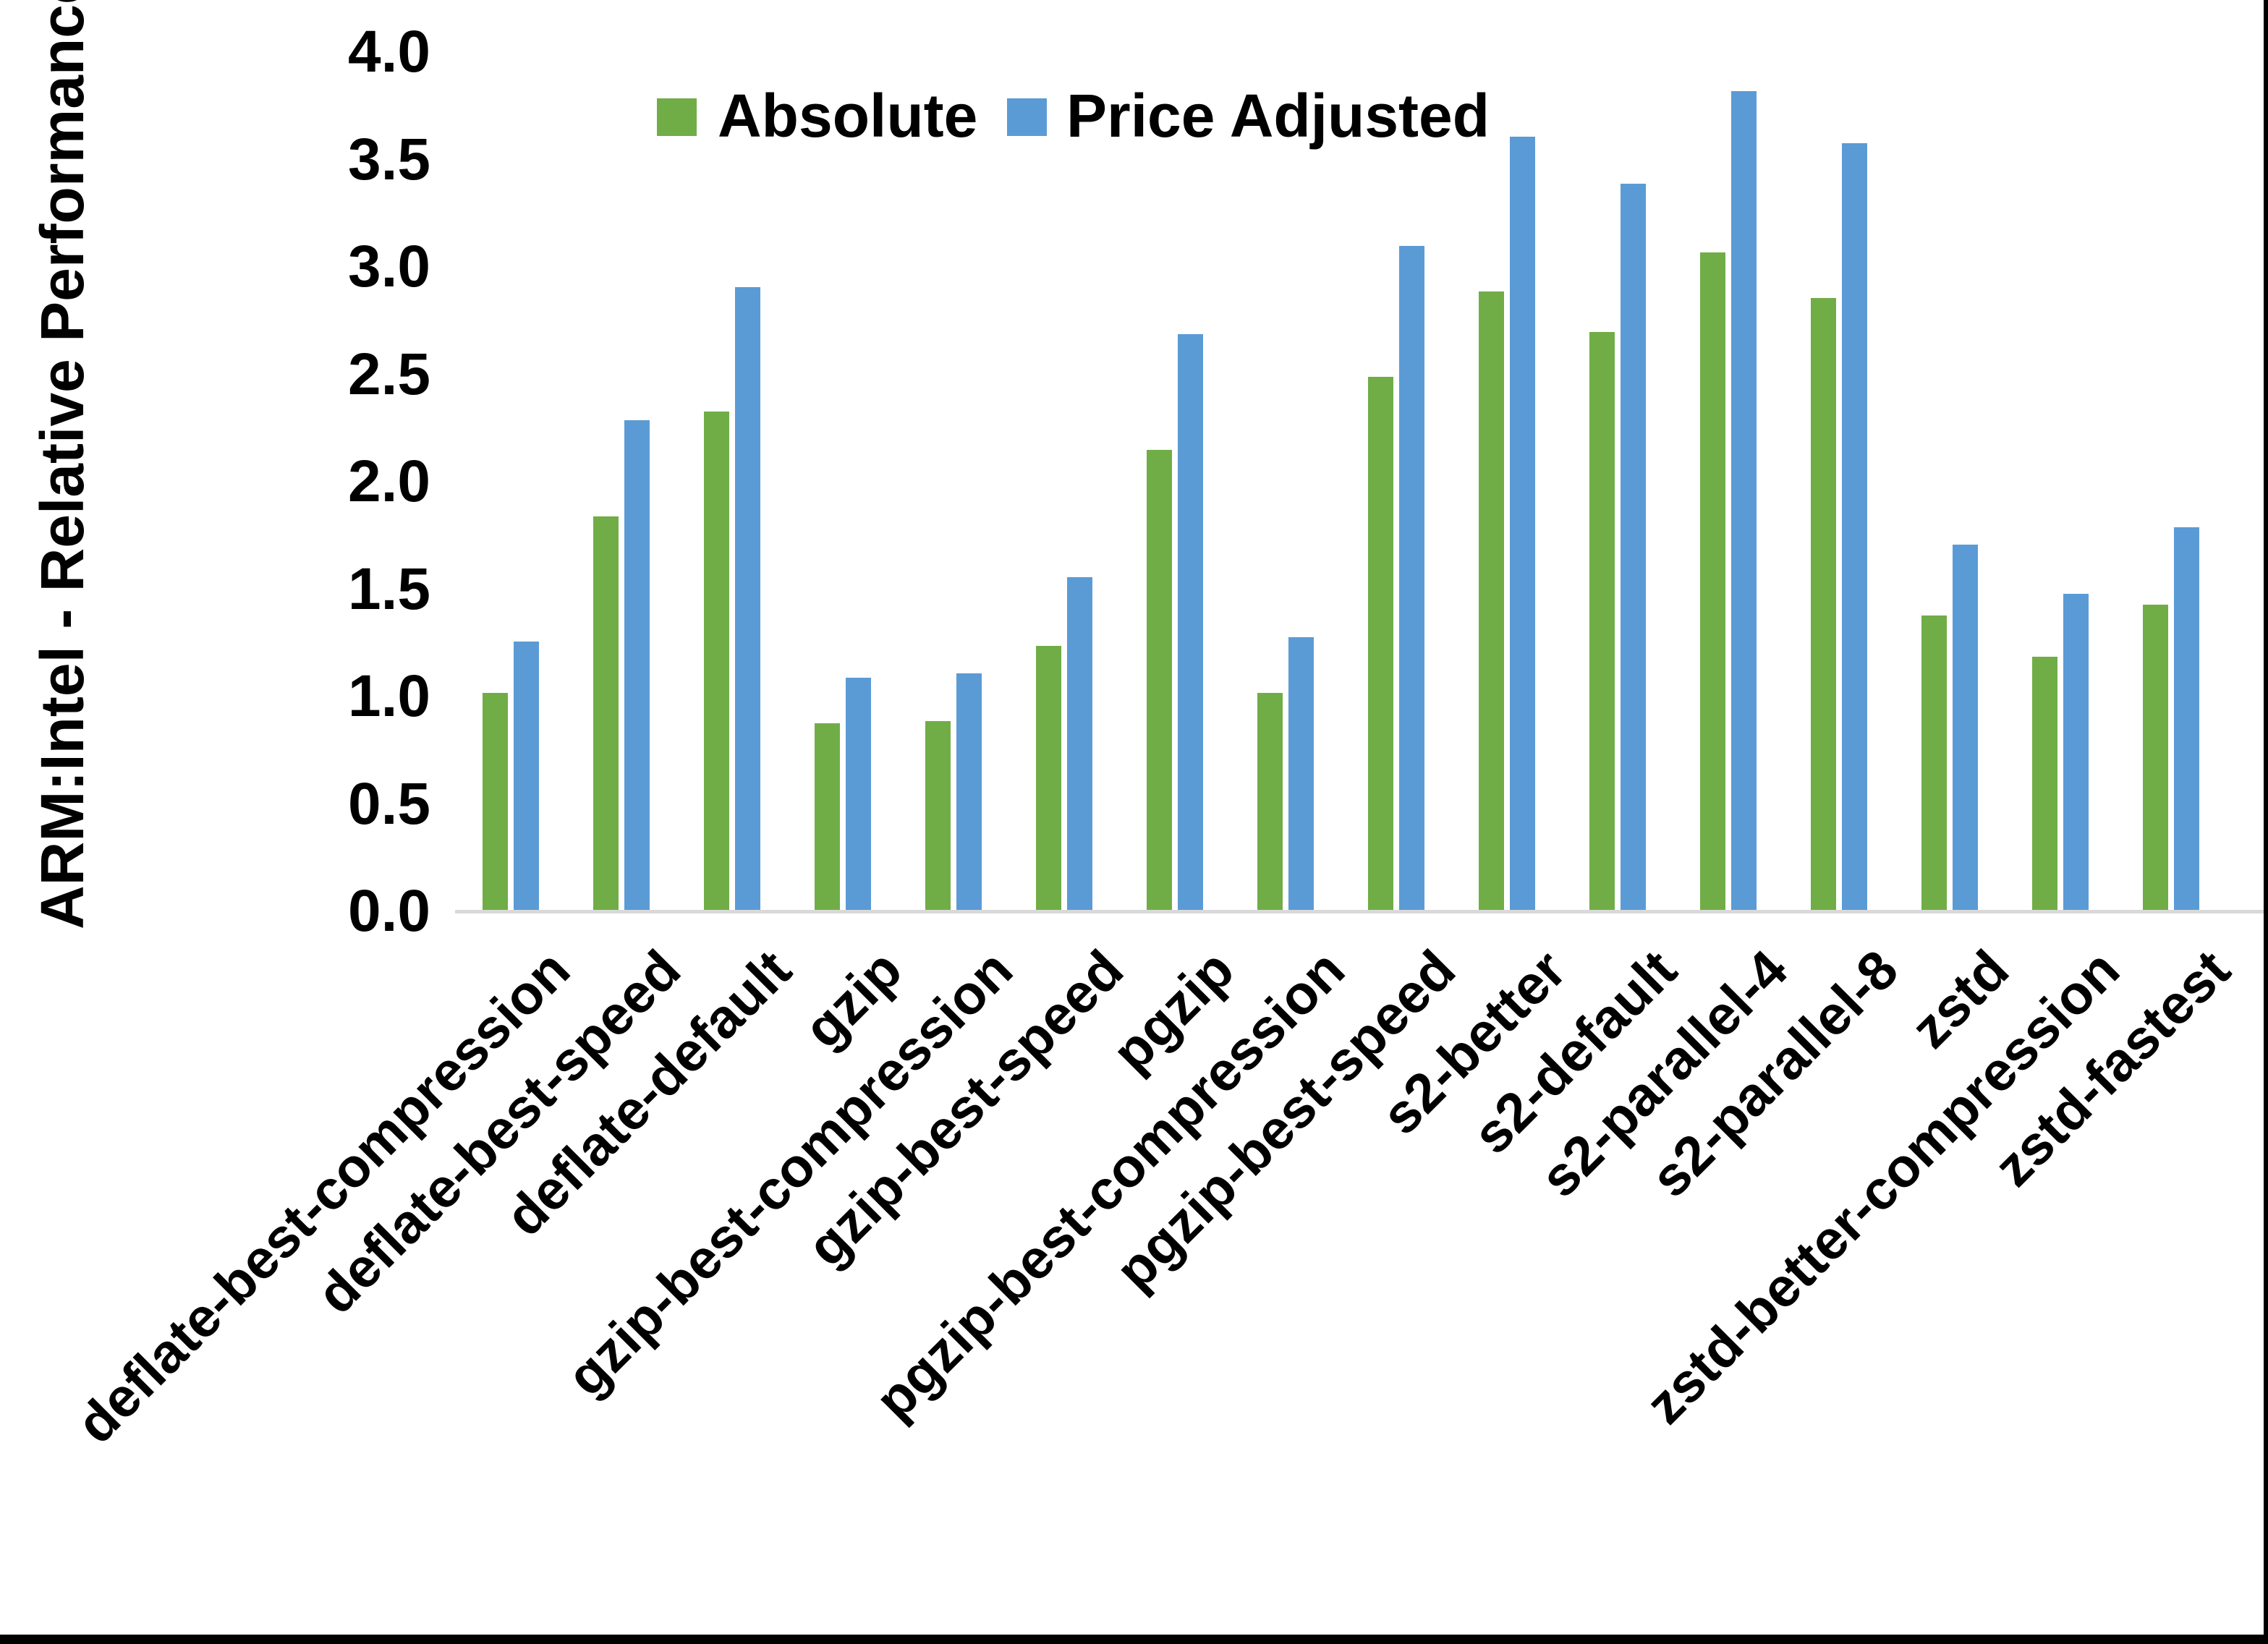 This screenshot has height=1644, width=2268. Describe the element at coordinates (389, 911) in the screenshot. I see `y-tick-label: 0.0` at that location.